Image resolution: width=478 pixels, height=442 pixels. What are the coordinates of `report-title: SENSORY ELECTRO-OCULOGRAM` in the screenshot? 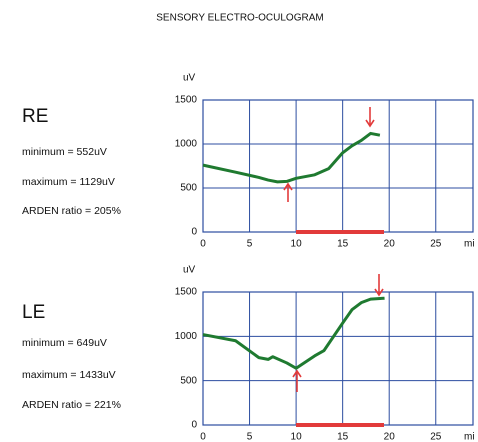 It's located at (239, 18).